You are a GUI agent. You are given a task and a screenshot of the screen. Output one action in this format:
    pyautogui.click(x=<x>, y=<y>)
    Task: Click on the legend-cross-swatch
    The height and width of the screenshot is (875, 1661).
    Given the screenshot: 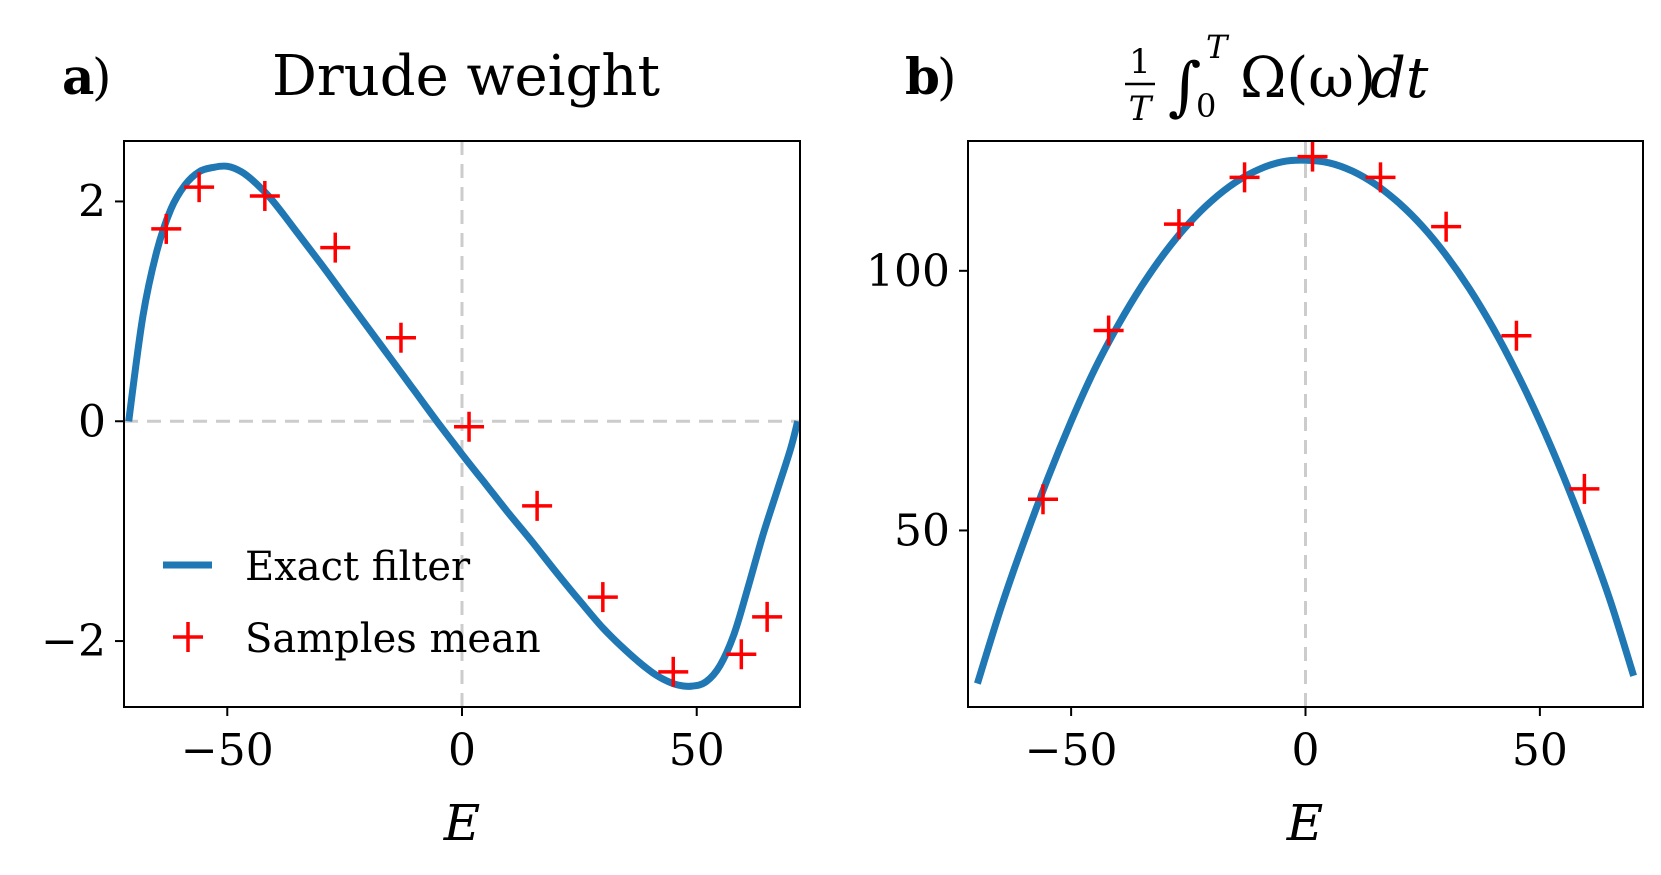 What is the action you would take?
    pyautogui.click(x=188, y=637)
    